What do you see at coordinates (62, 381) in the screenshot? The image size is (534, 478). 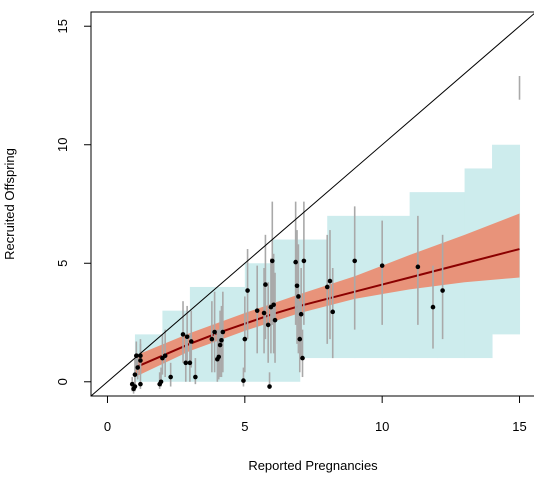 I see `y-tick-label: 0` at bounding box center [62, 381].